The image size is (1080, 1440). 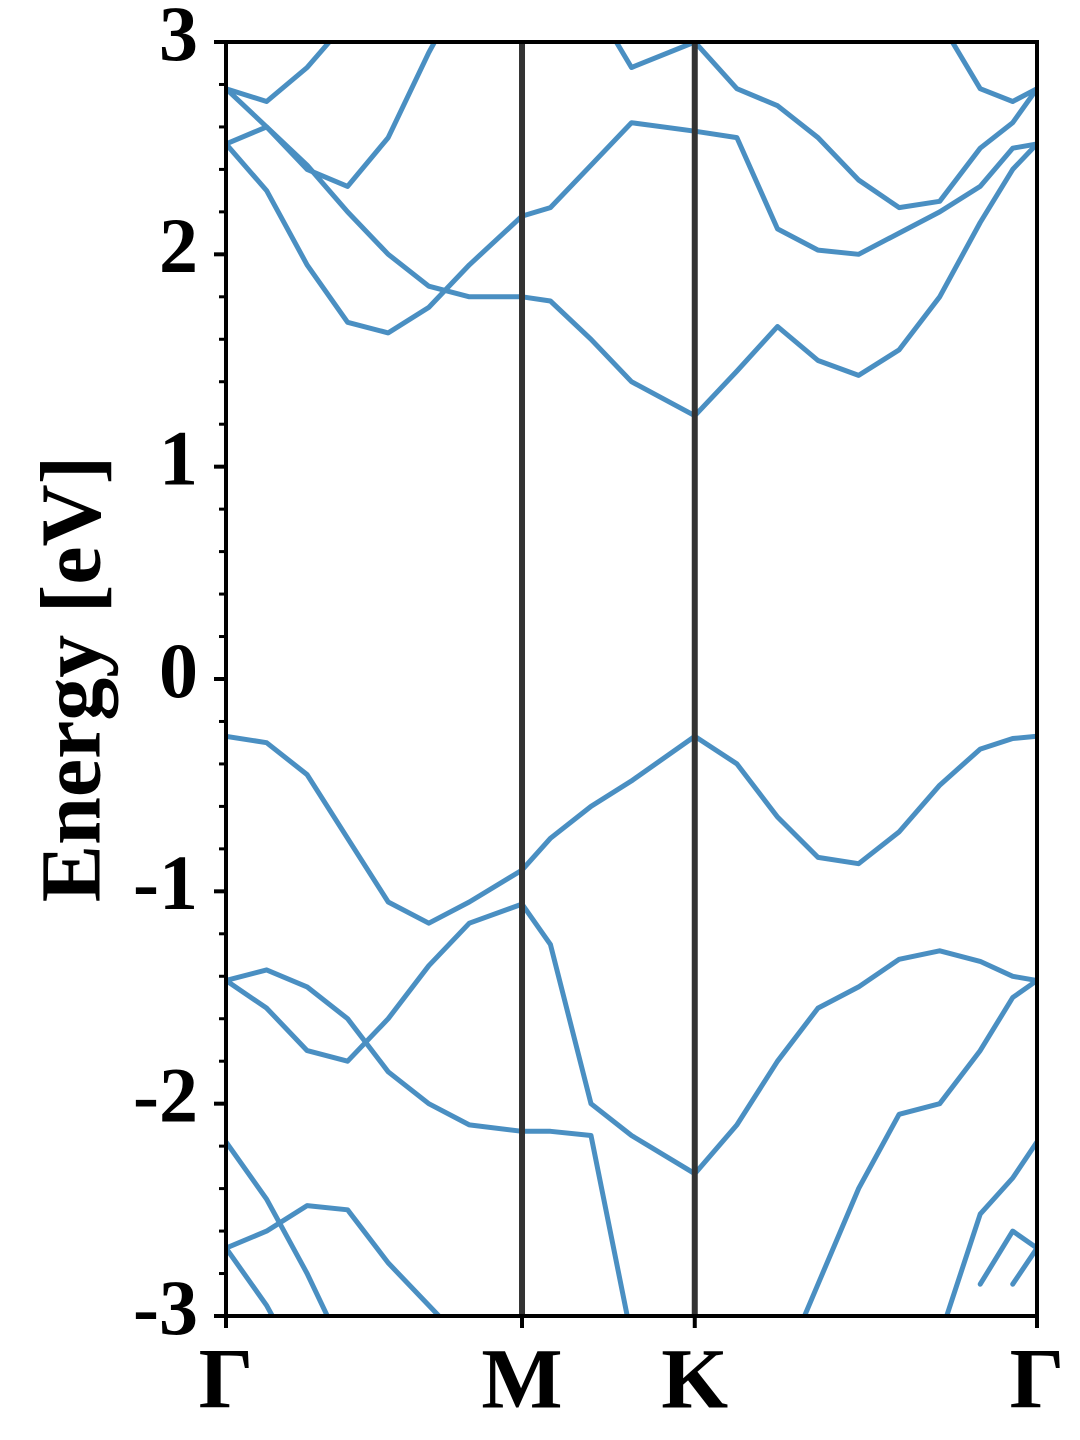 I want to click on x-tick-label: M, so click(x=521, y=1379).